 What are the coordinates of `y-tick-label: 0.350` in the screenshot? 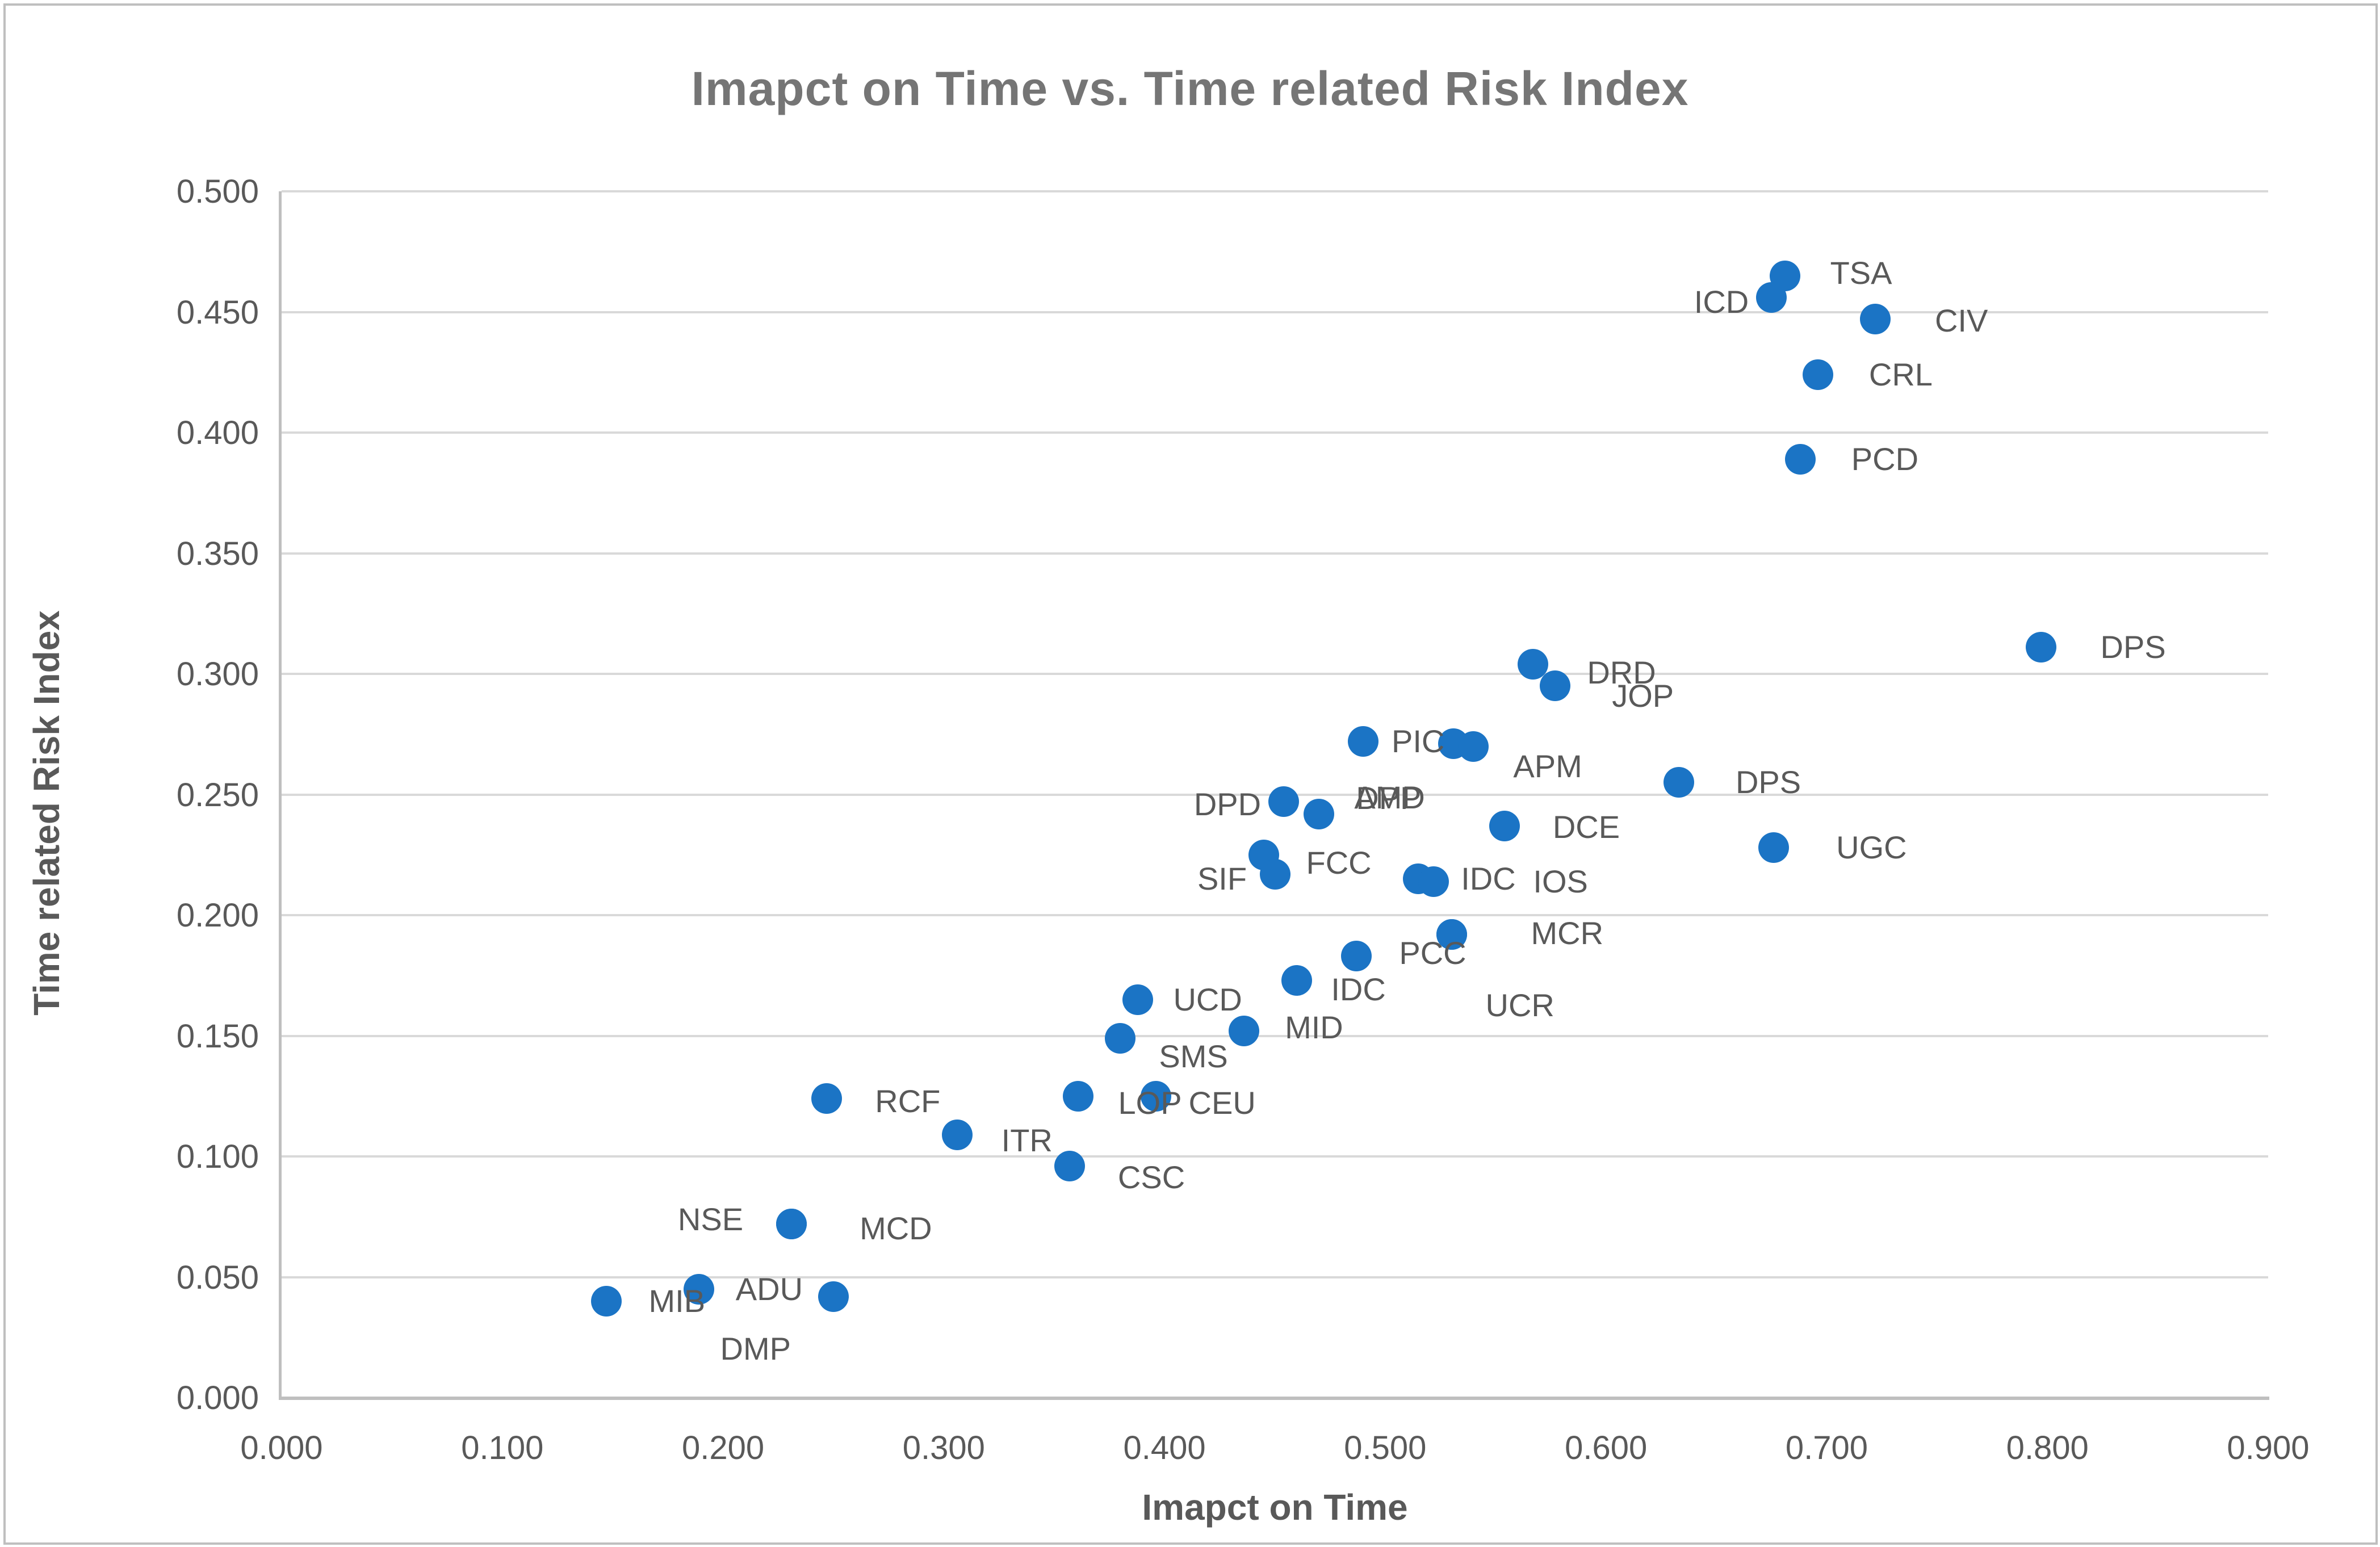 It's located at (217, 553).